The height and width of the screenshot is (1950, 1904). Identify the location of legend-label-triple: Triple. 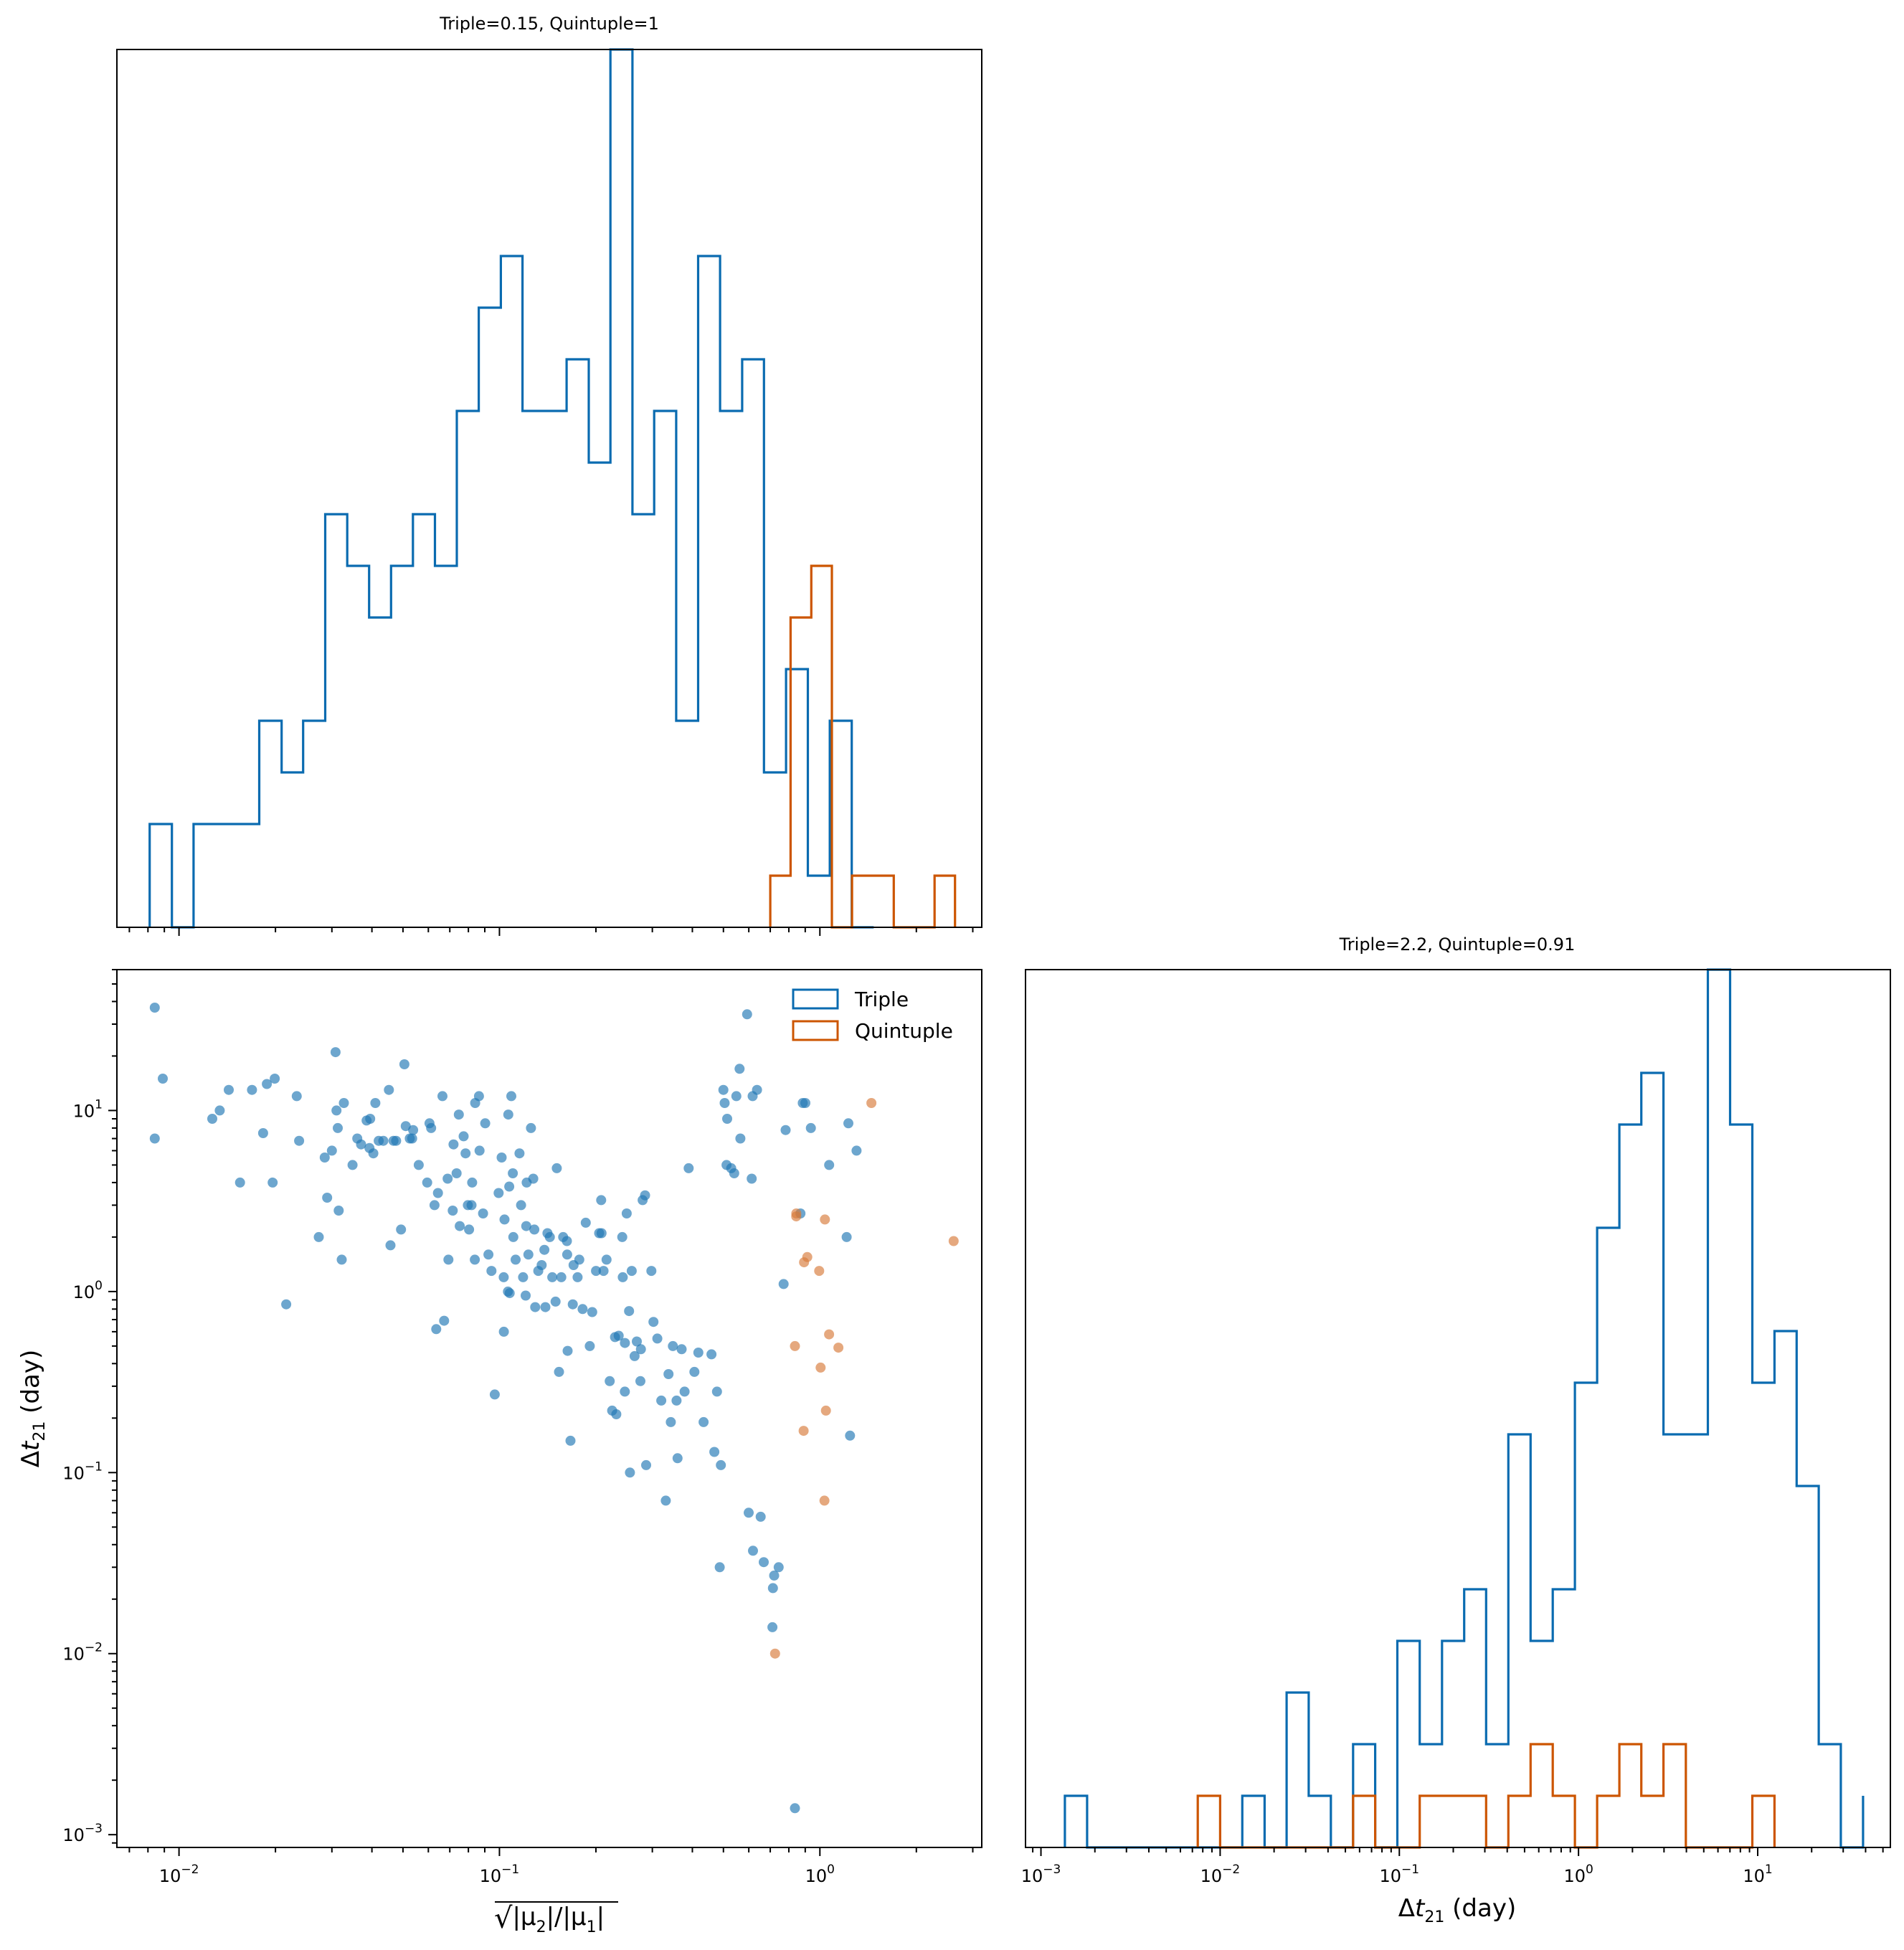
(881, 999).